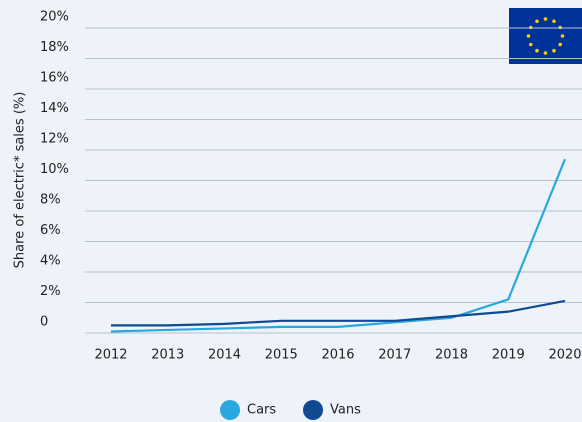 The width and height of the screenshot is (582, 422). What do you see at coordinates (50, 291) in the screenshot?
I see `y-tick-label: 2%` at bounding box center [50, 291].